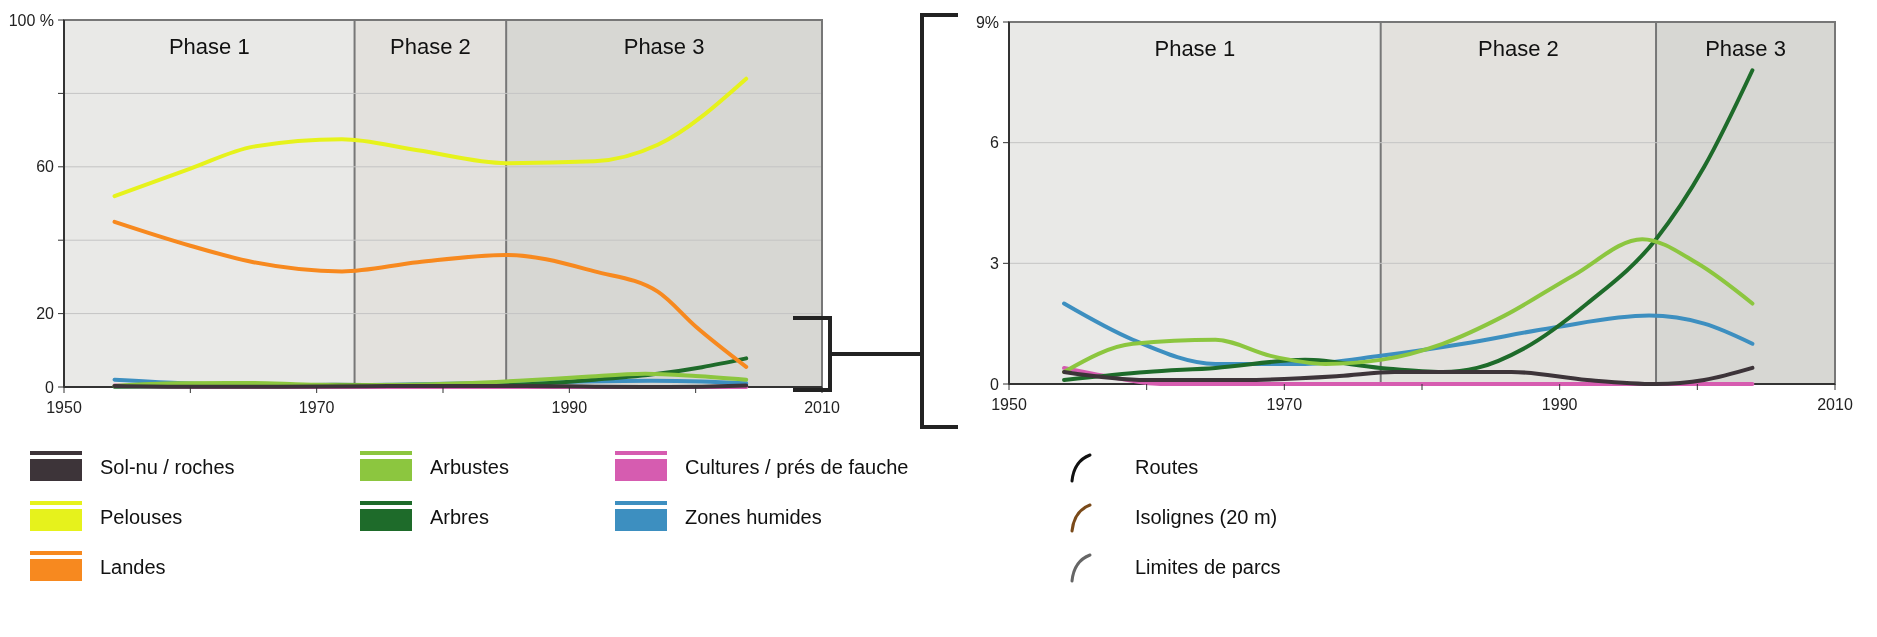 This screenshot has height=637, width=1877. I want to click on y-tick-label: 6, so click(995, 143).